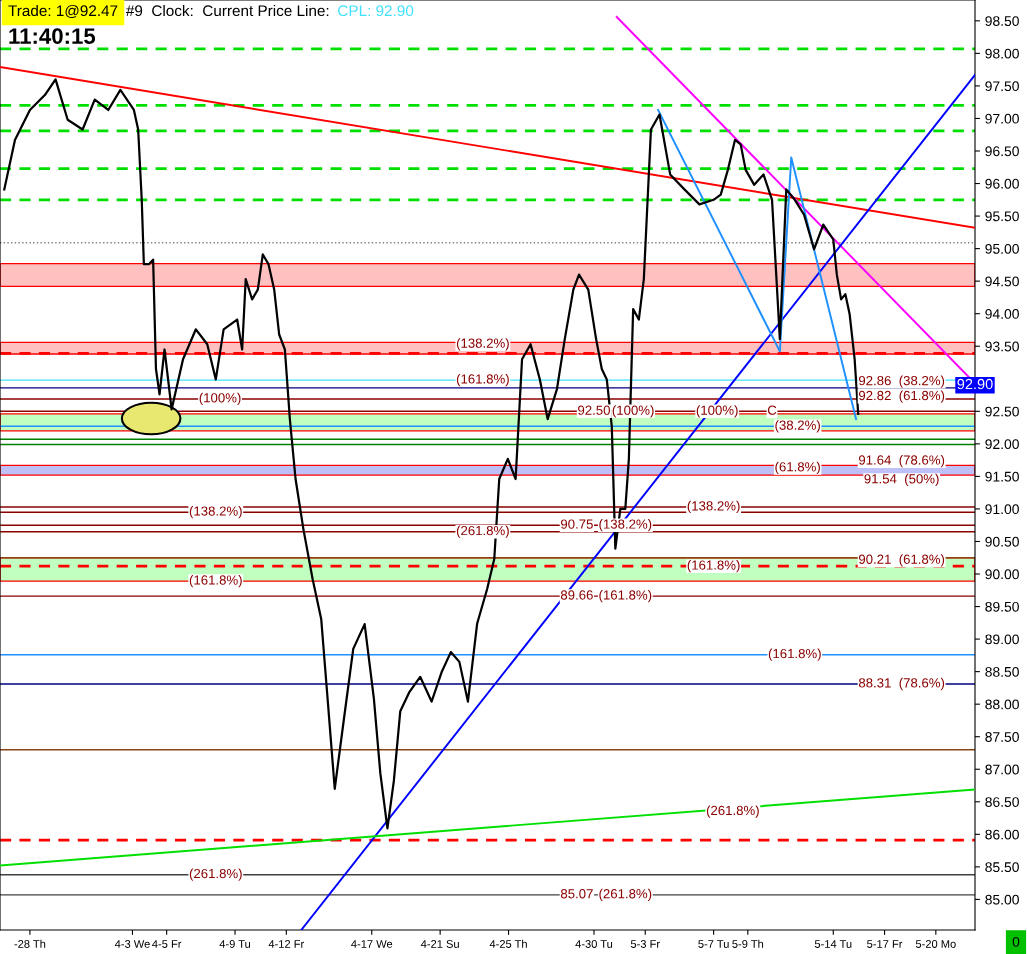 The width and height of the screenshot is (1027, 954). Describe the element at coordinates (885, 944) in the screenshot. I see `x-tick-label: 5-17 Fr` at that location.